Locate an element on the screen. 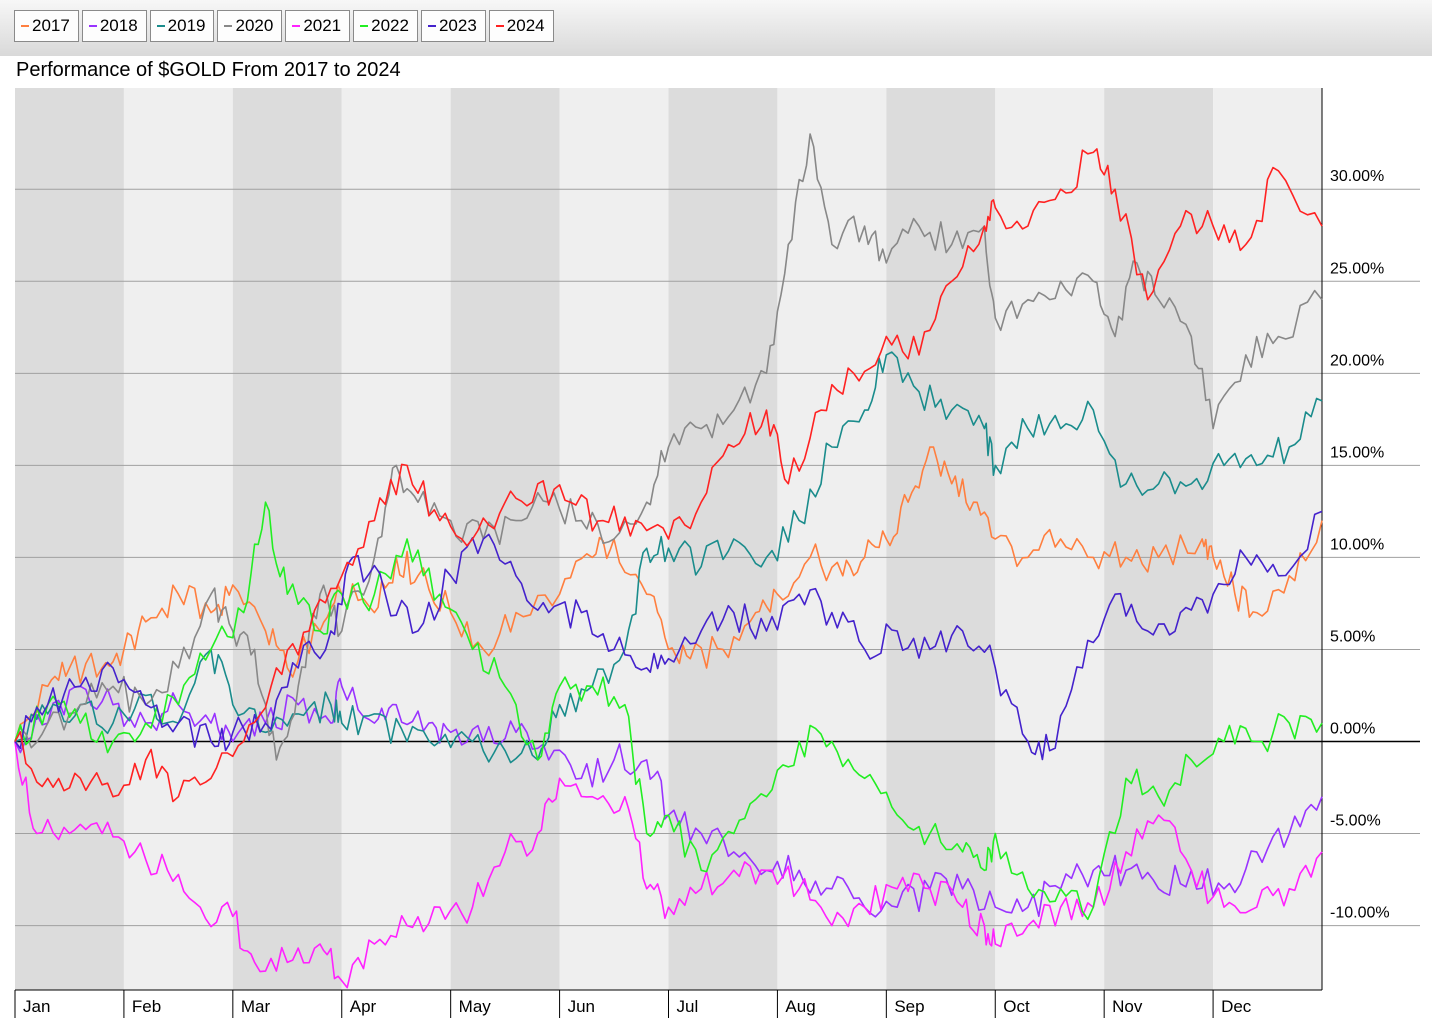 Image resolution: width=1432 pixels, height=1022 pixels. chart-title: Performance of $GOLD From 2017 to 2024 is located at coordinates (208, 70).